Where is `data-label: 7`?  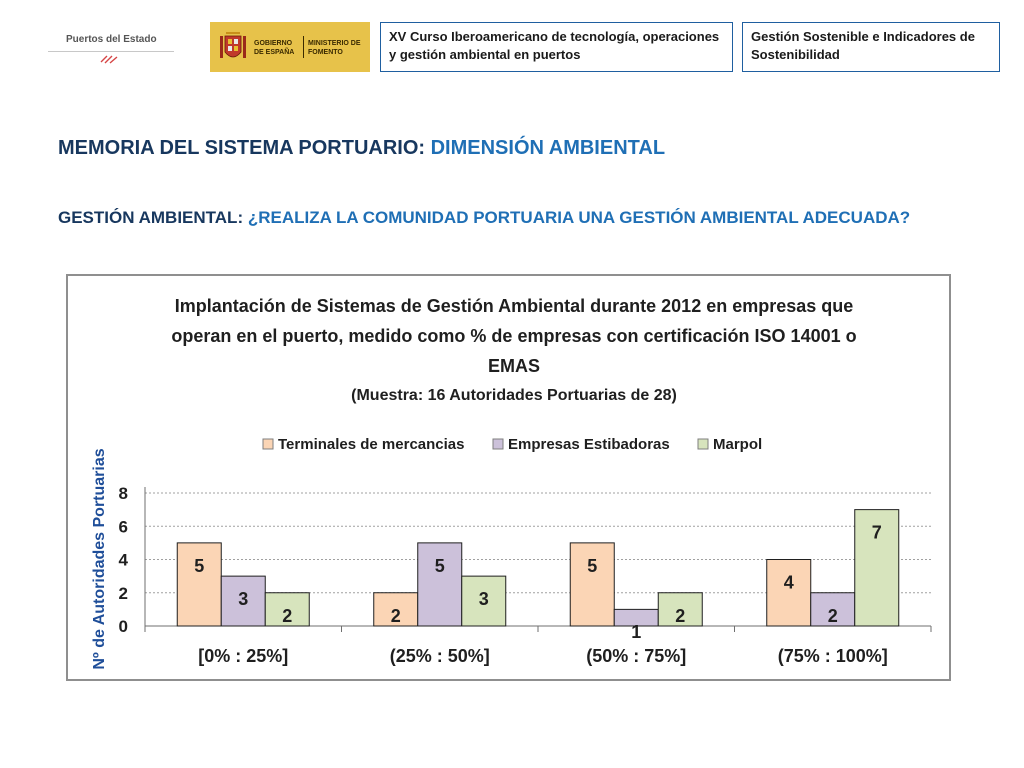 data-label: 7 is located at coordinates (877, 533).